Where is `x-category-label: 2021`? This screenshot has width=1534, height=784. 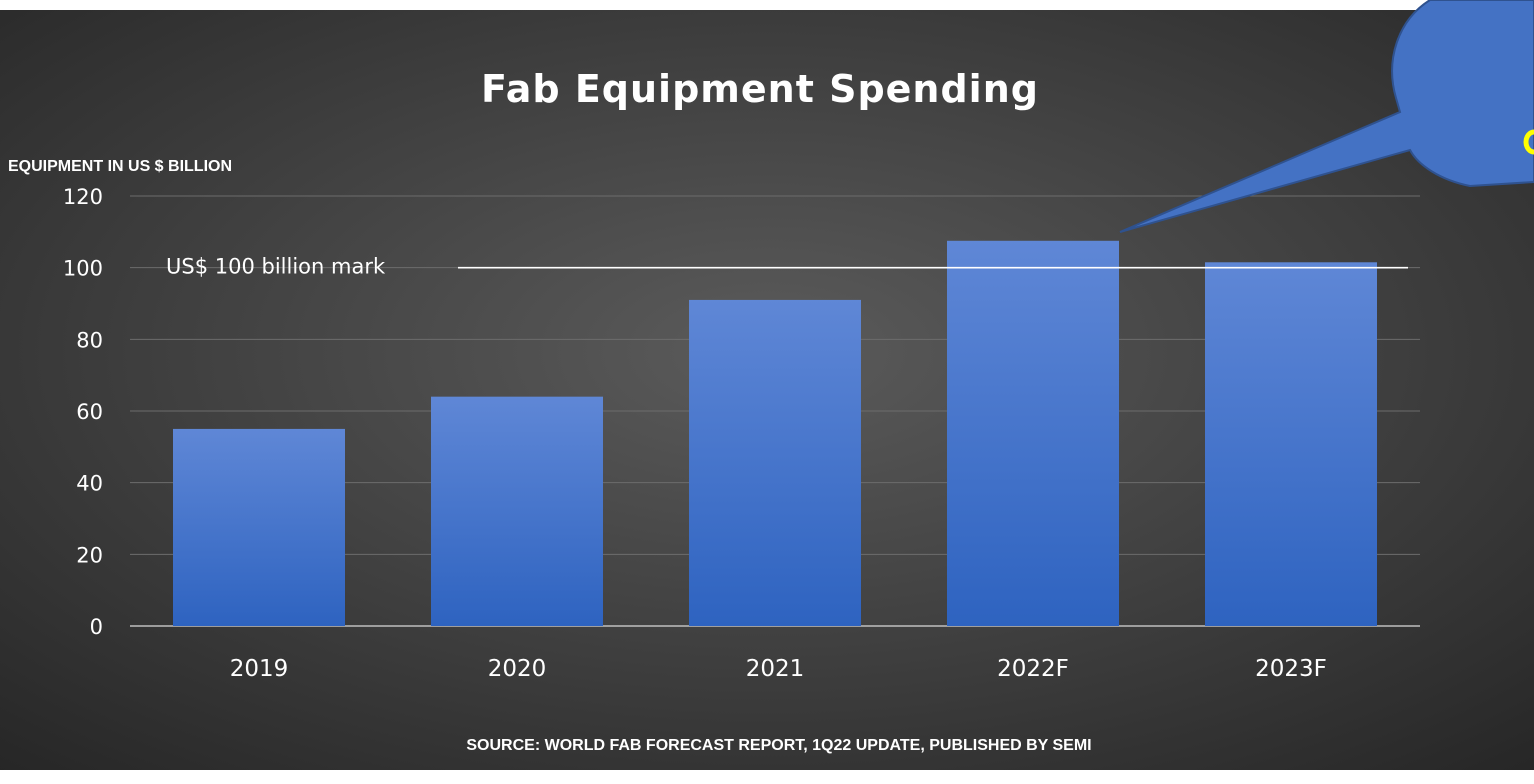
x-category-label: 2021 is located at coordinates (775, 669).